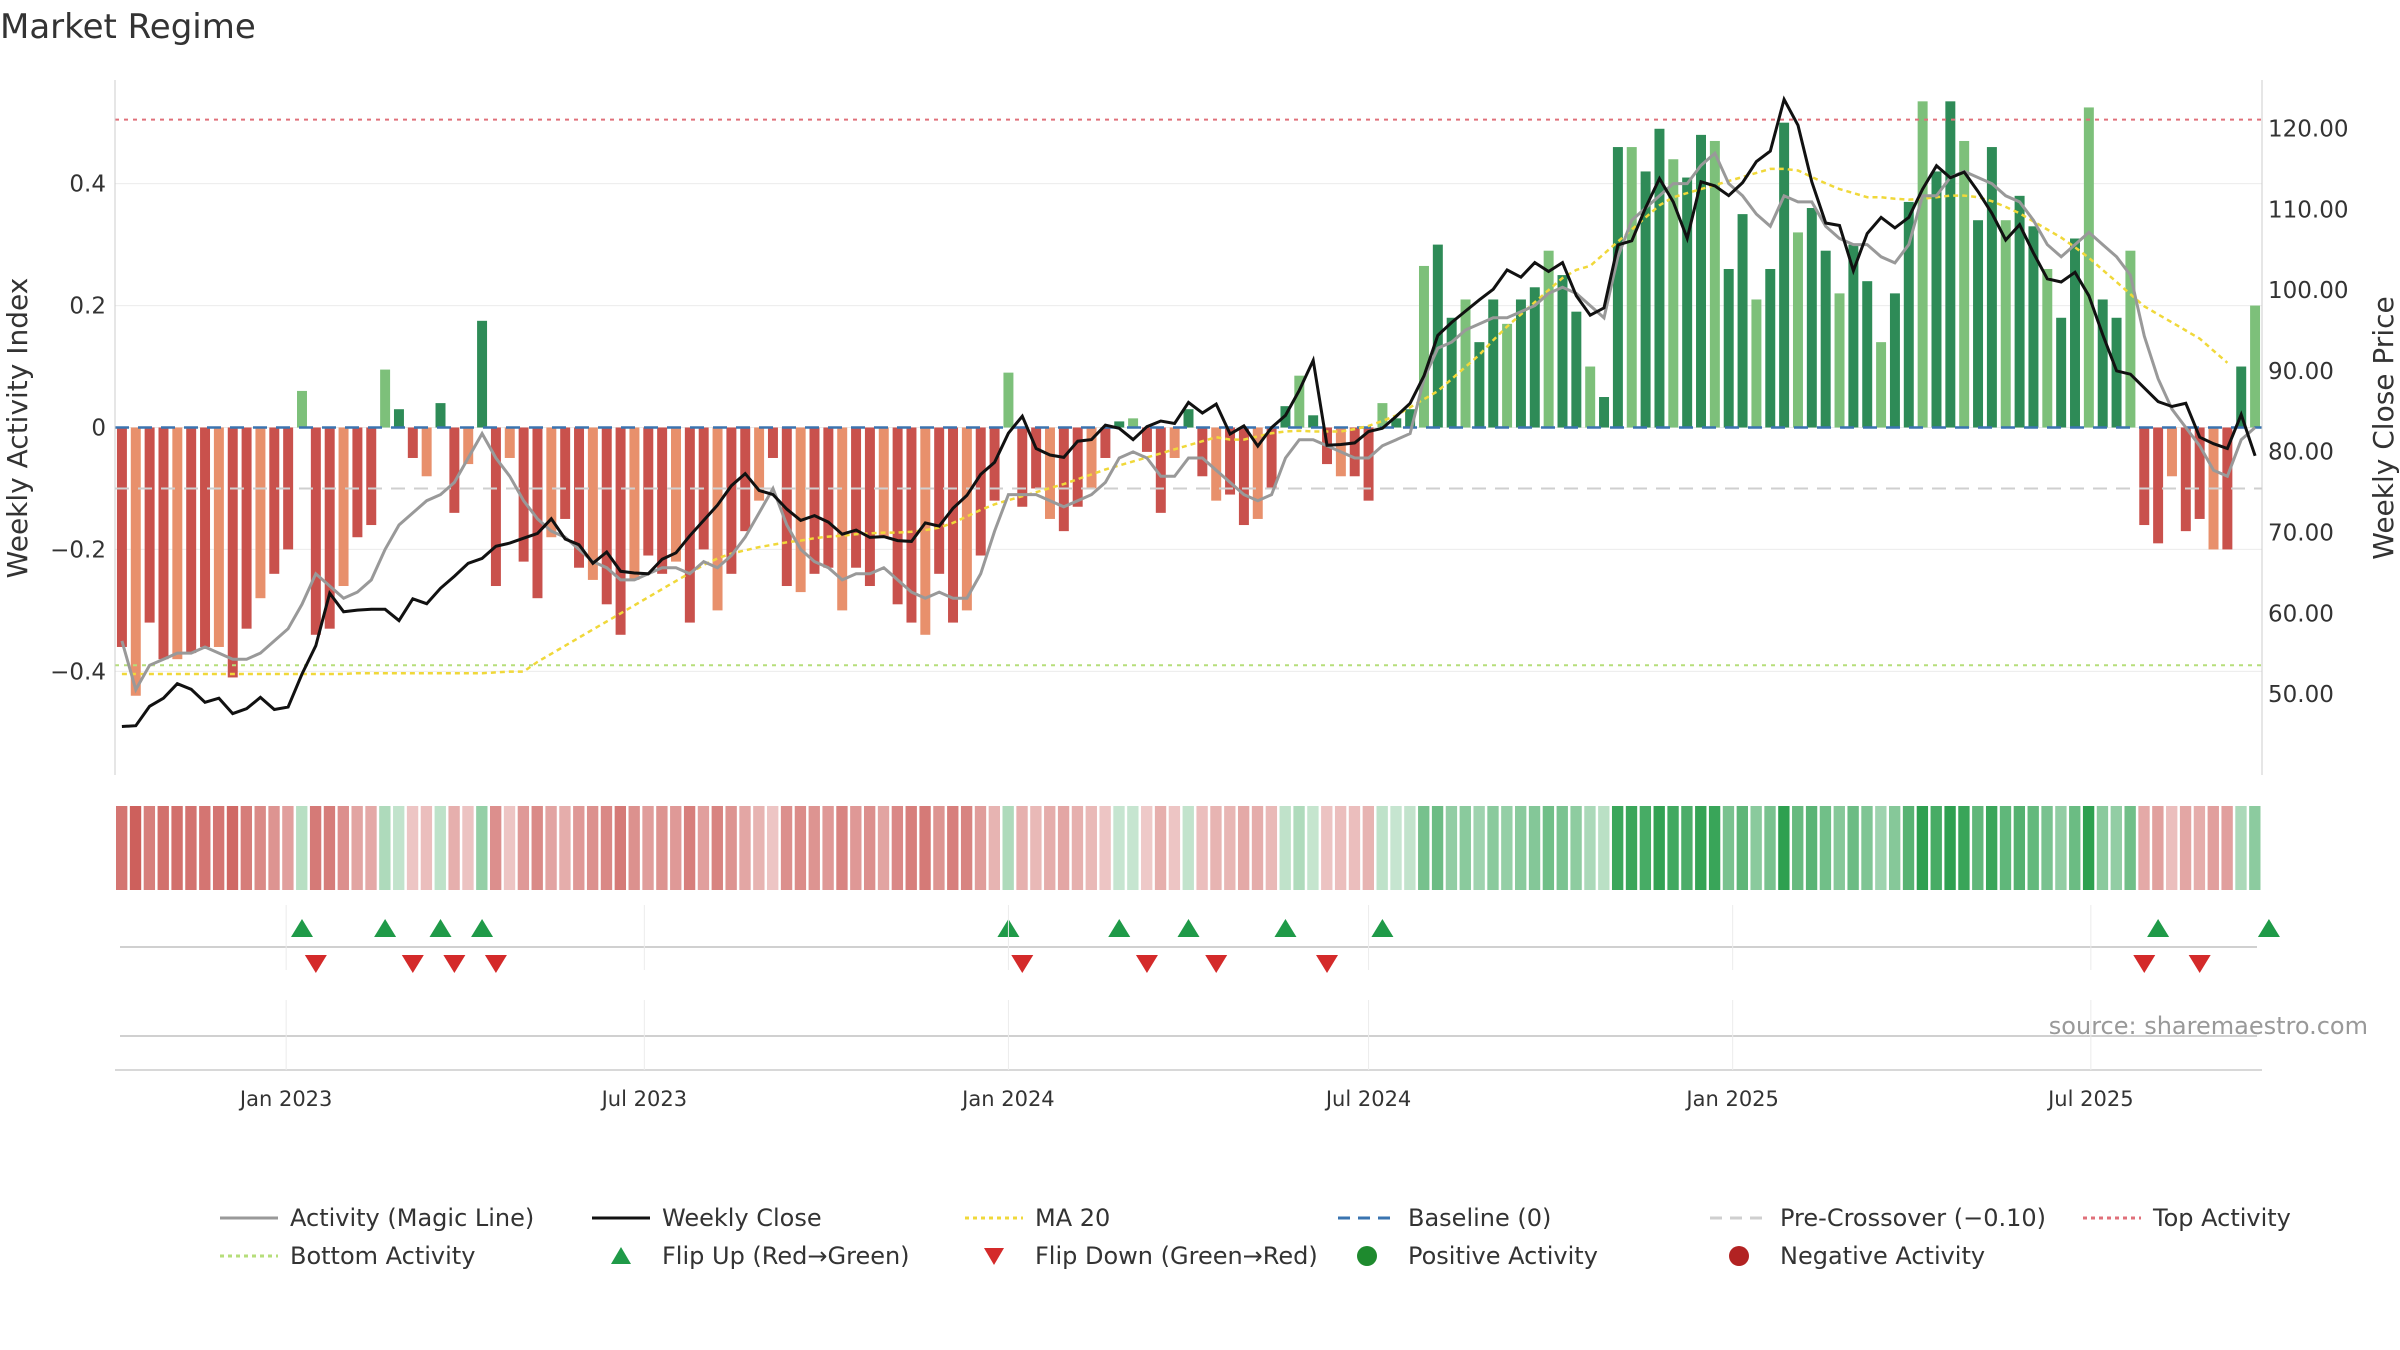 This screenshot has height=1350, width=2400. What do you see at coordinates (1007, 1099) in the screenshot?
I see `x-tick-label: Jan 2024` at bounding box center [1007, 1099].